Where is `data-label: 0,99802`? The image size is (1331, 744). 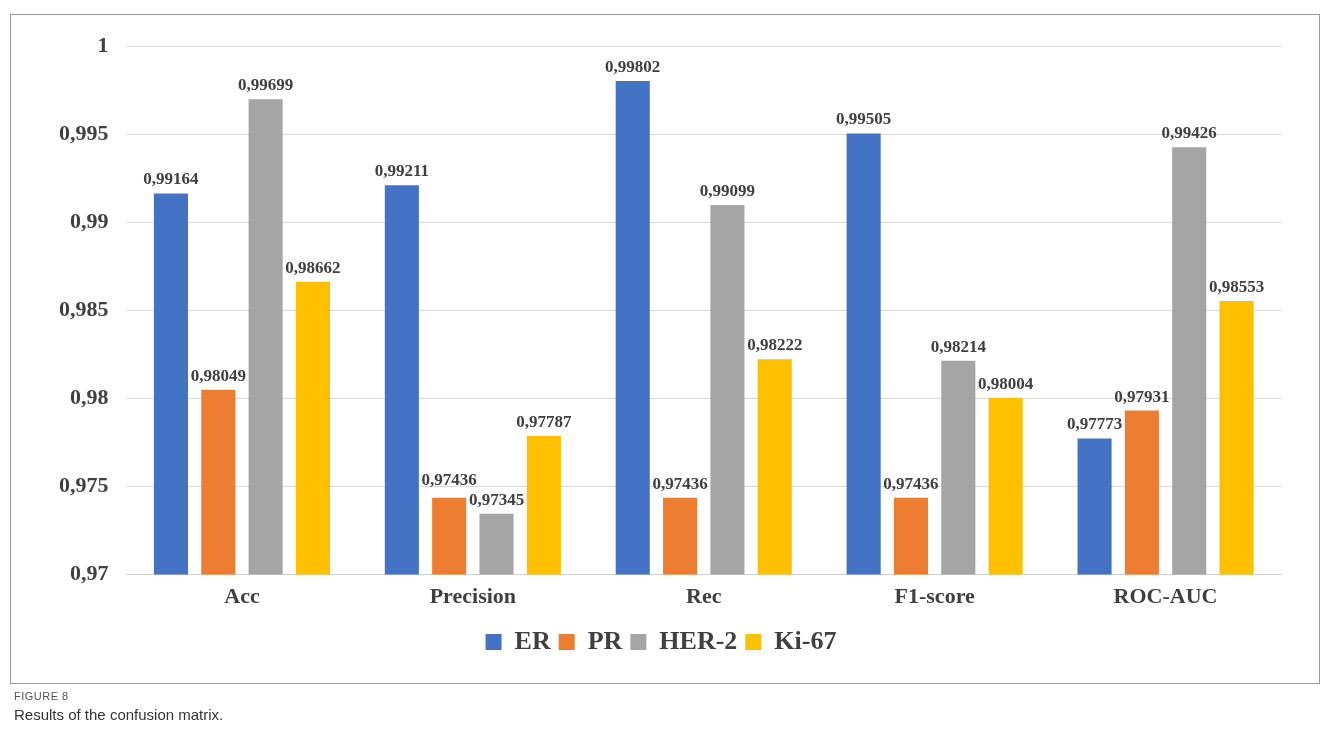 data-label: 0,99802 is located at coordinates (633, 66).